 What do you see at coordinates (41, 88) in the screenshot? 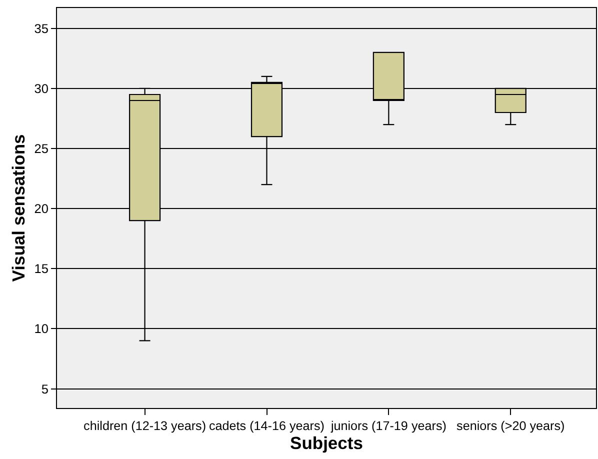
I see `y-tick-label: 30` at bounding box center [41, 88].